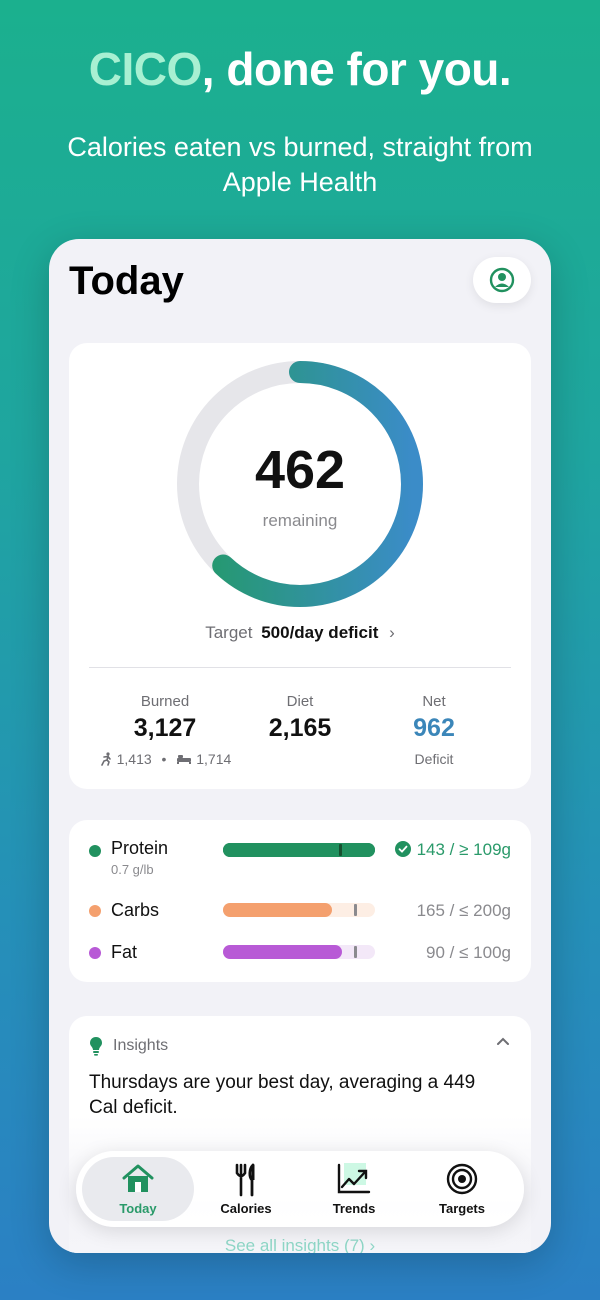 This screenshot has width=600, height=1300. Describe the element at coordinates (135, 910) in the screenshot. I see `macro-name: Carbs` at that location.